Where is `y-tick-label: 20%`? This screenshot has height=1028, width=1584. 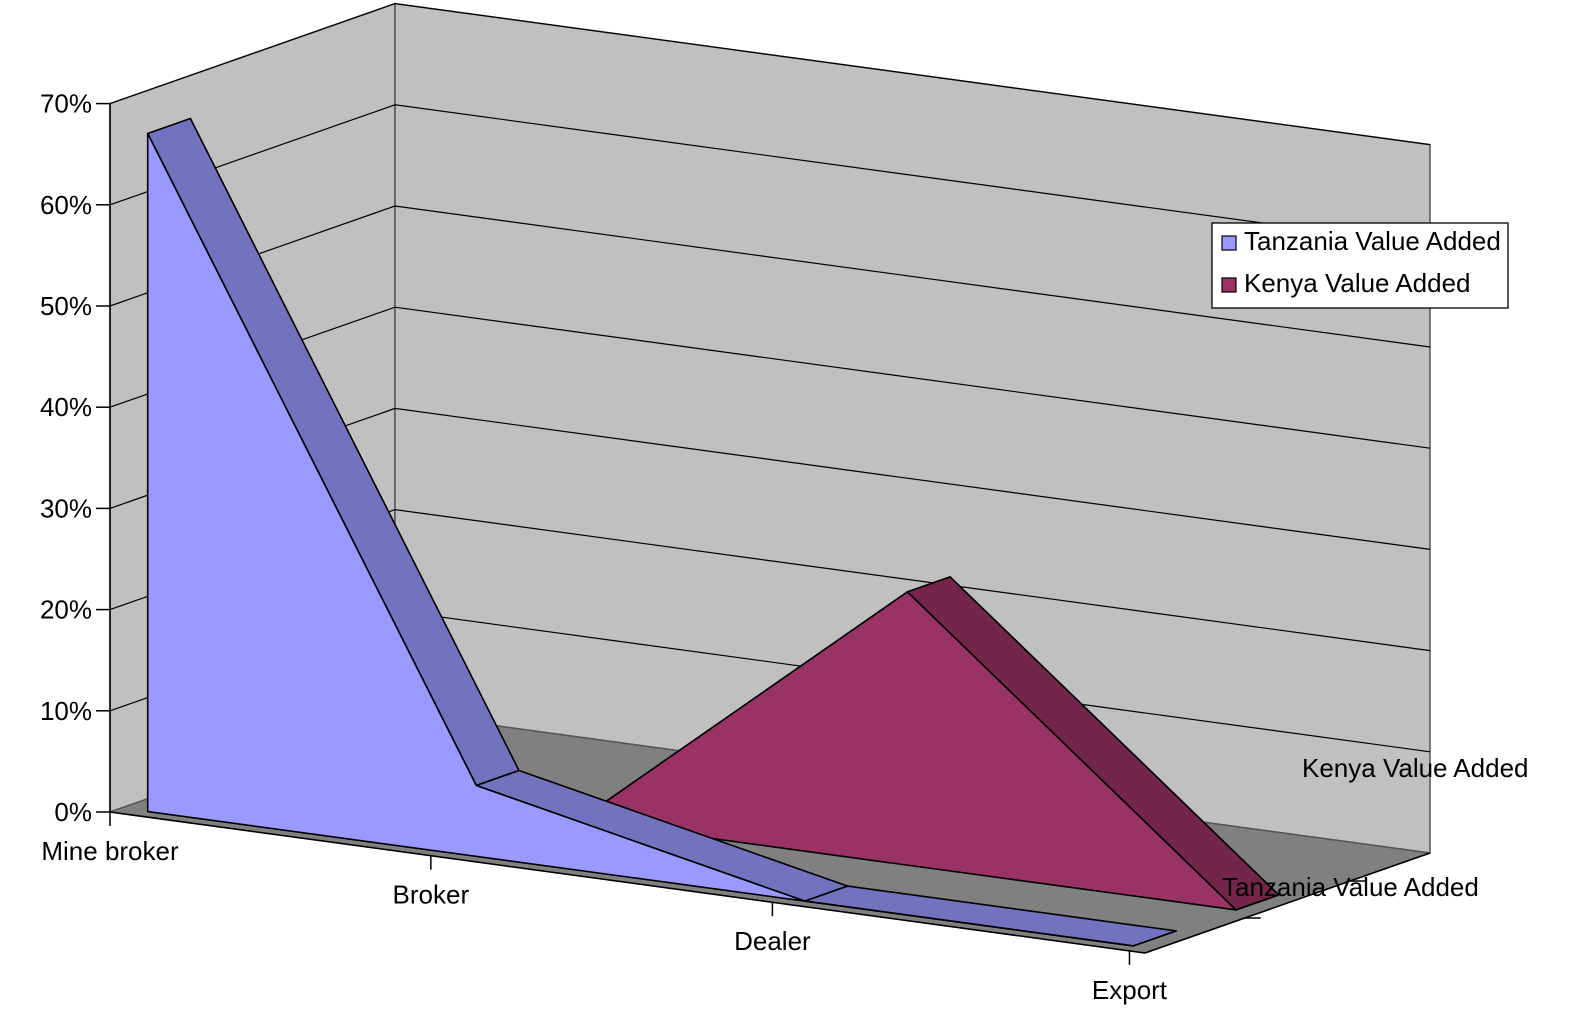
y-tick-label: 20% is located at coordinates (66, 610).